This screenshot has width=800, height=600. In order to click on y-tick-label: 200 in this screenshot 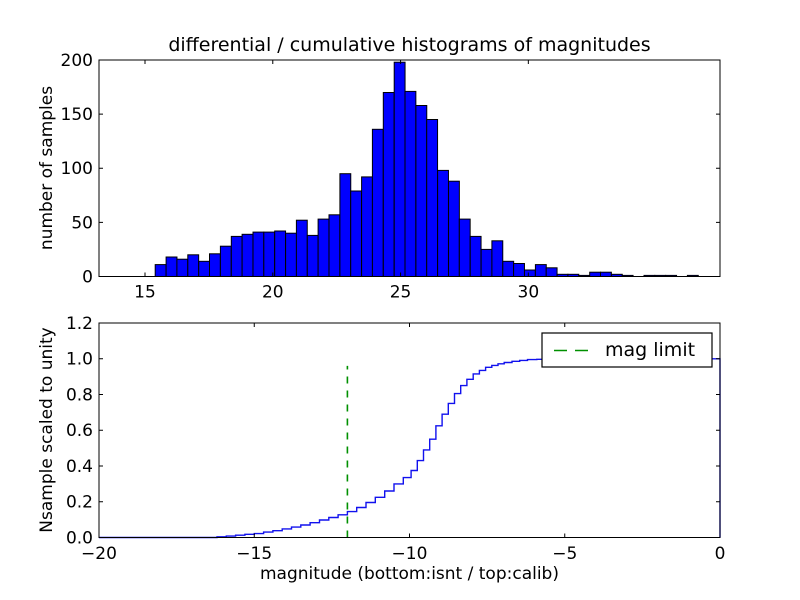, I will do `click(77, 61)`.